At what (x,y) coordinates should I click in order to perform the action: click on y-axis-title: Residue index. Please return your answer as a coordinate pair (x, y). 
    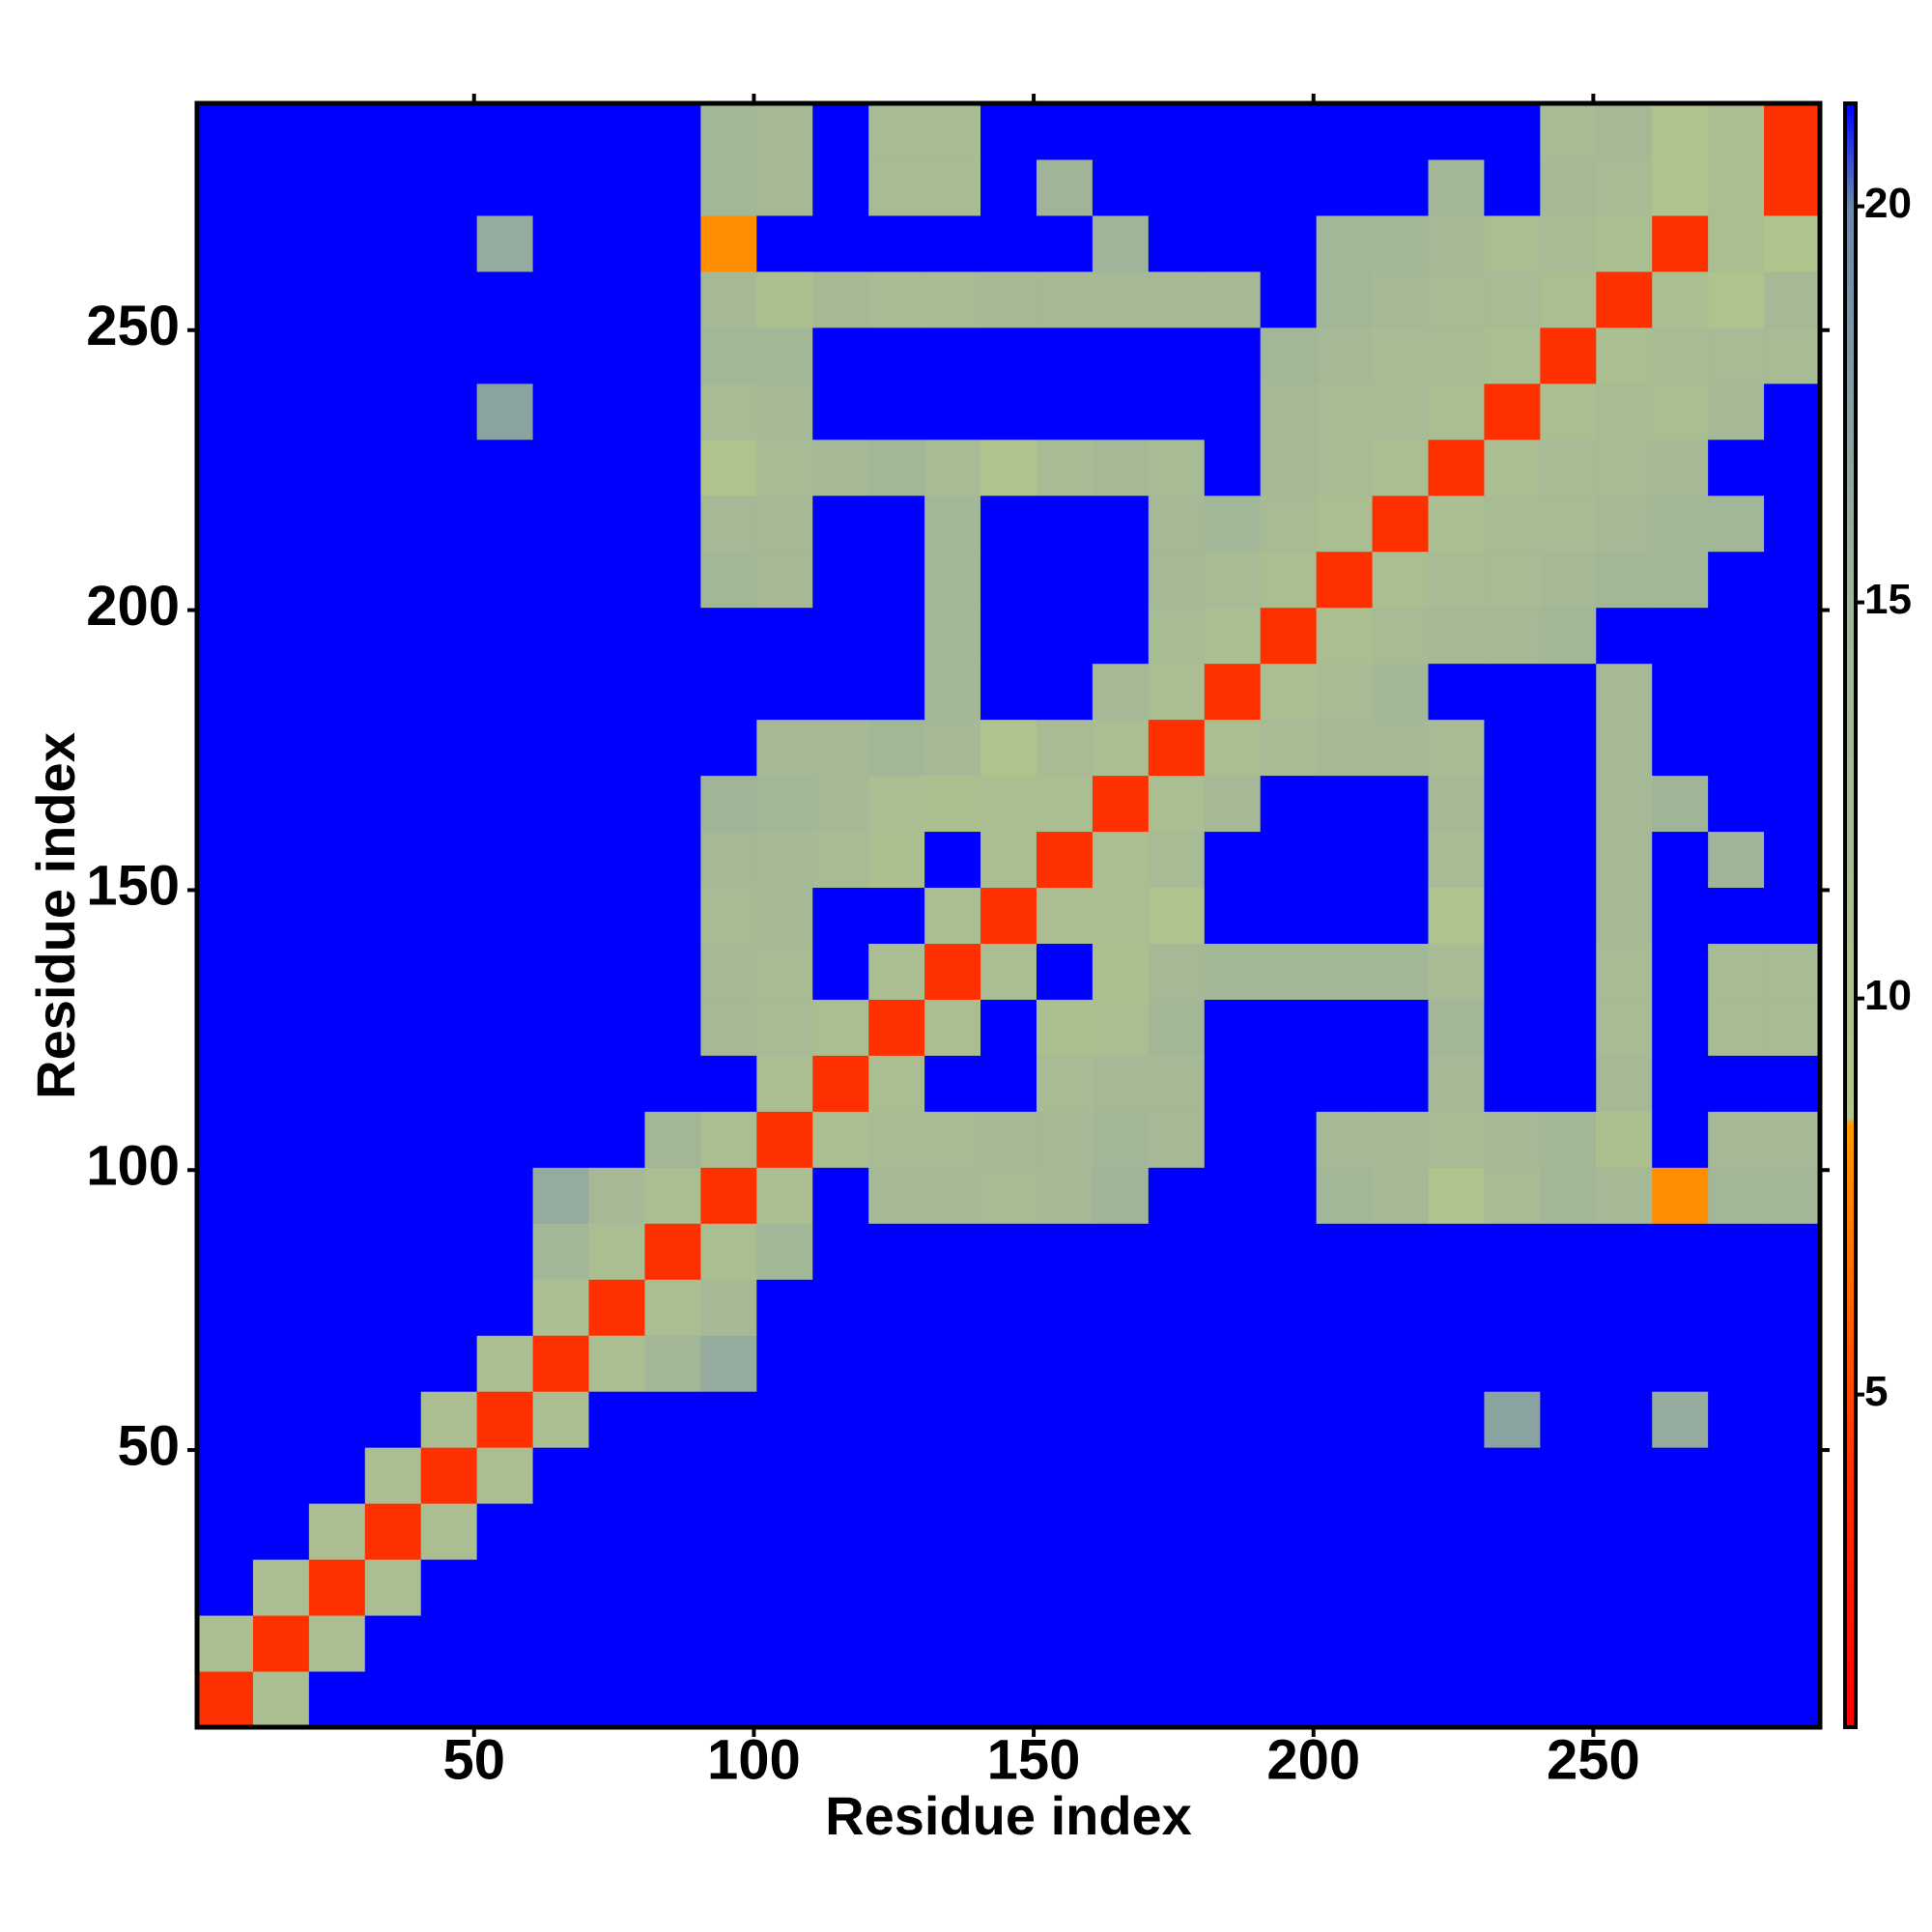
    Looking at the image, I should click on (55, 915).